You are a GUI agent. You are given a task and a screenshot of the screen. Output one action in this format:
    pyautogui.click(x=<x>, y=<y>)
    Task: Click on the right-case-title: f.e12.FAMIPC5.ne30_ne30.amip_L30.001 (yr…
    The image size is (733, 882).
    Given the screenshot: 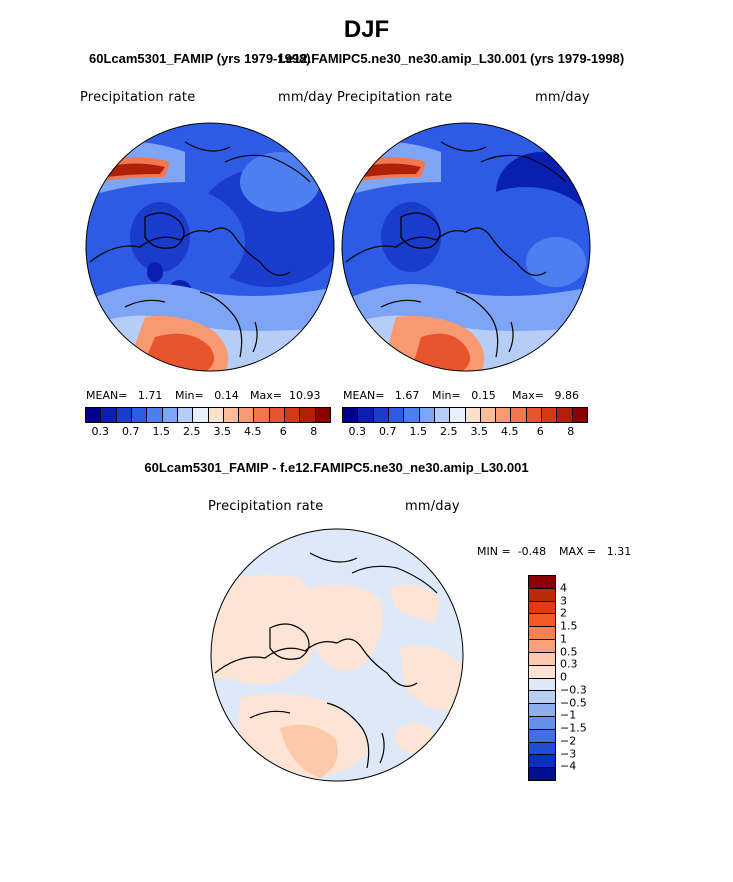 What is the action you would take?
    pyautogui.click(x=451, y=58)
    